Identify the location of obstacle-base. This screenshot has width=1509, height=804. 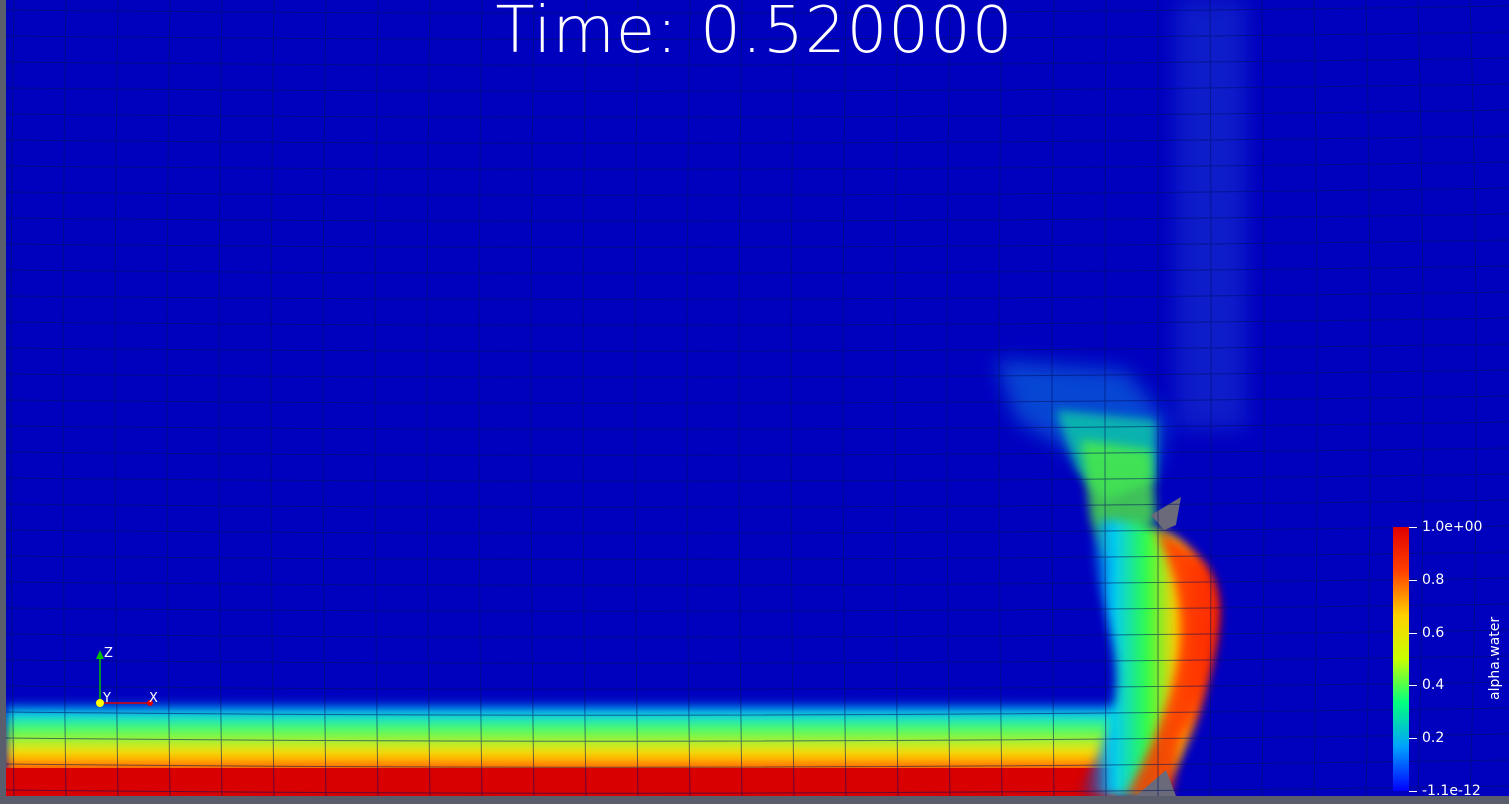
(1156, 783).